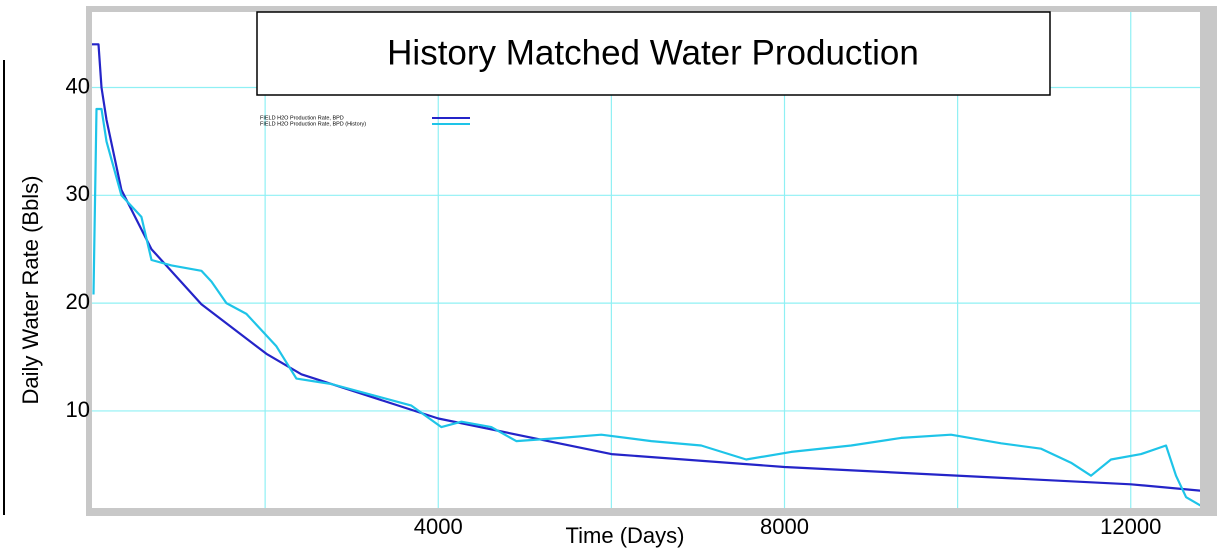 Image resolution: width=1217 pixels, height=556 pixels. Describe the element at coordinates (438, 526) in the screenshot. I see `x-tick-label: 4000` at that location.